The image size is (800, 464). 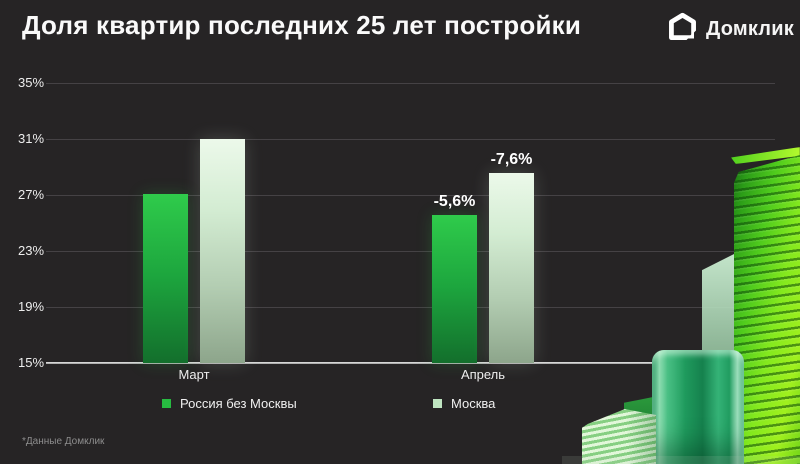 I want to click on ground-reflection, so click(x=681, y=460).